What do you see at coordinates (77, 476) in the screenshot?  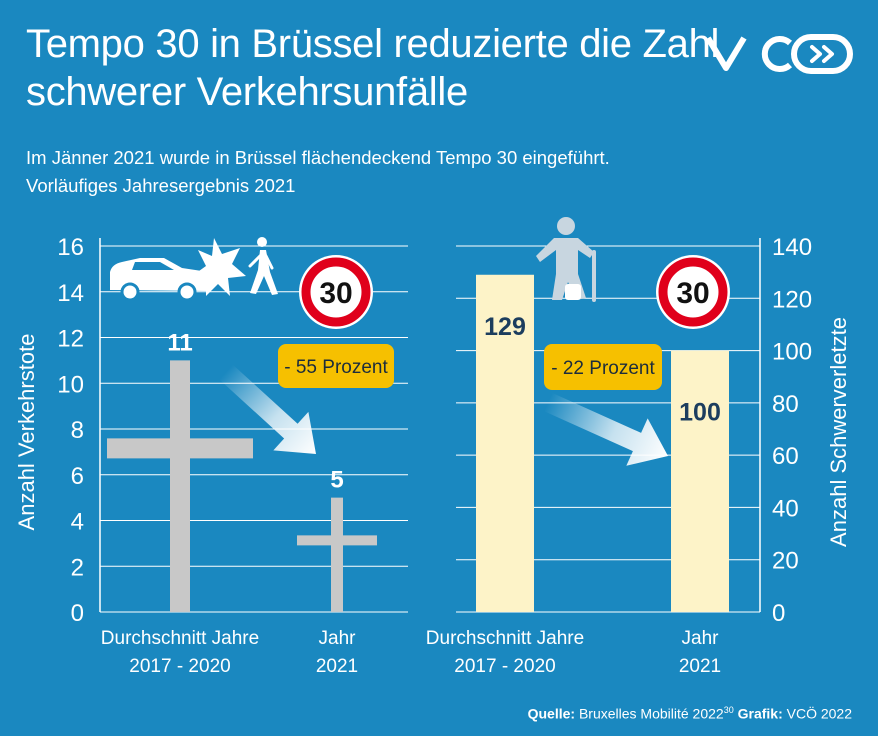 I see `y-tick-label: 6` at bounding box center [77, 476].